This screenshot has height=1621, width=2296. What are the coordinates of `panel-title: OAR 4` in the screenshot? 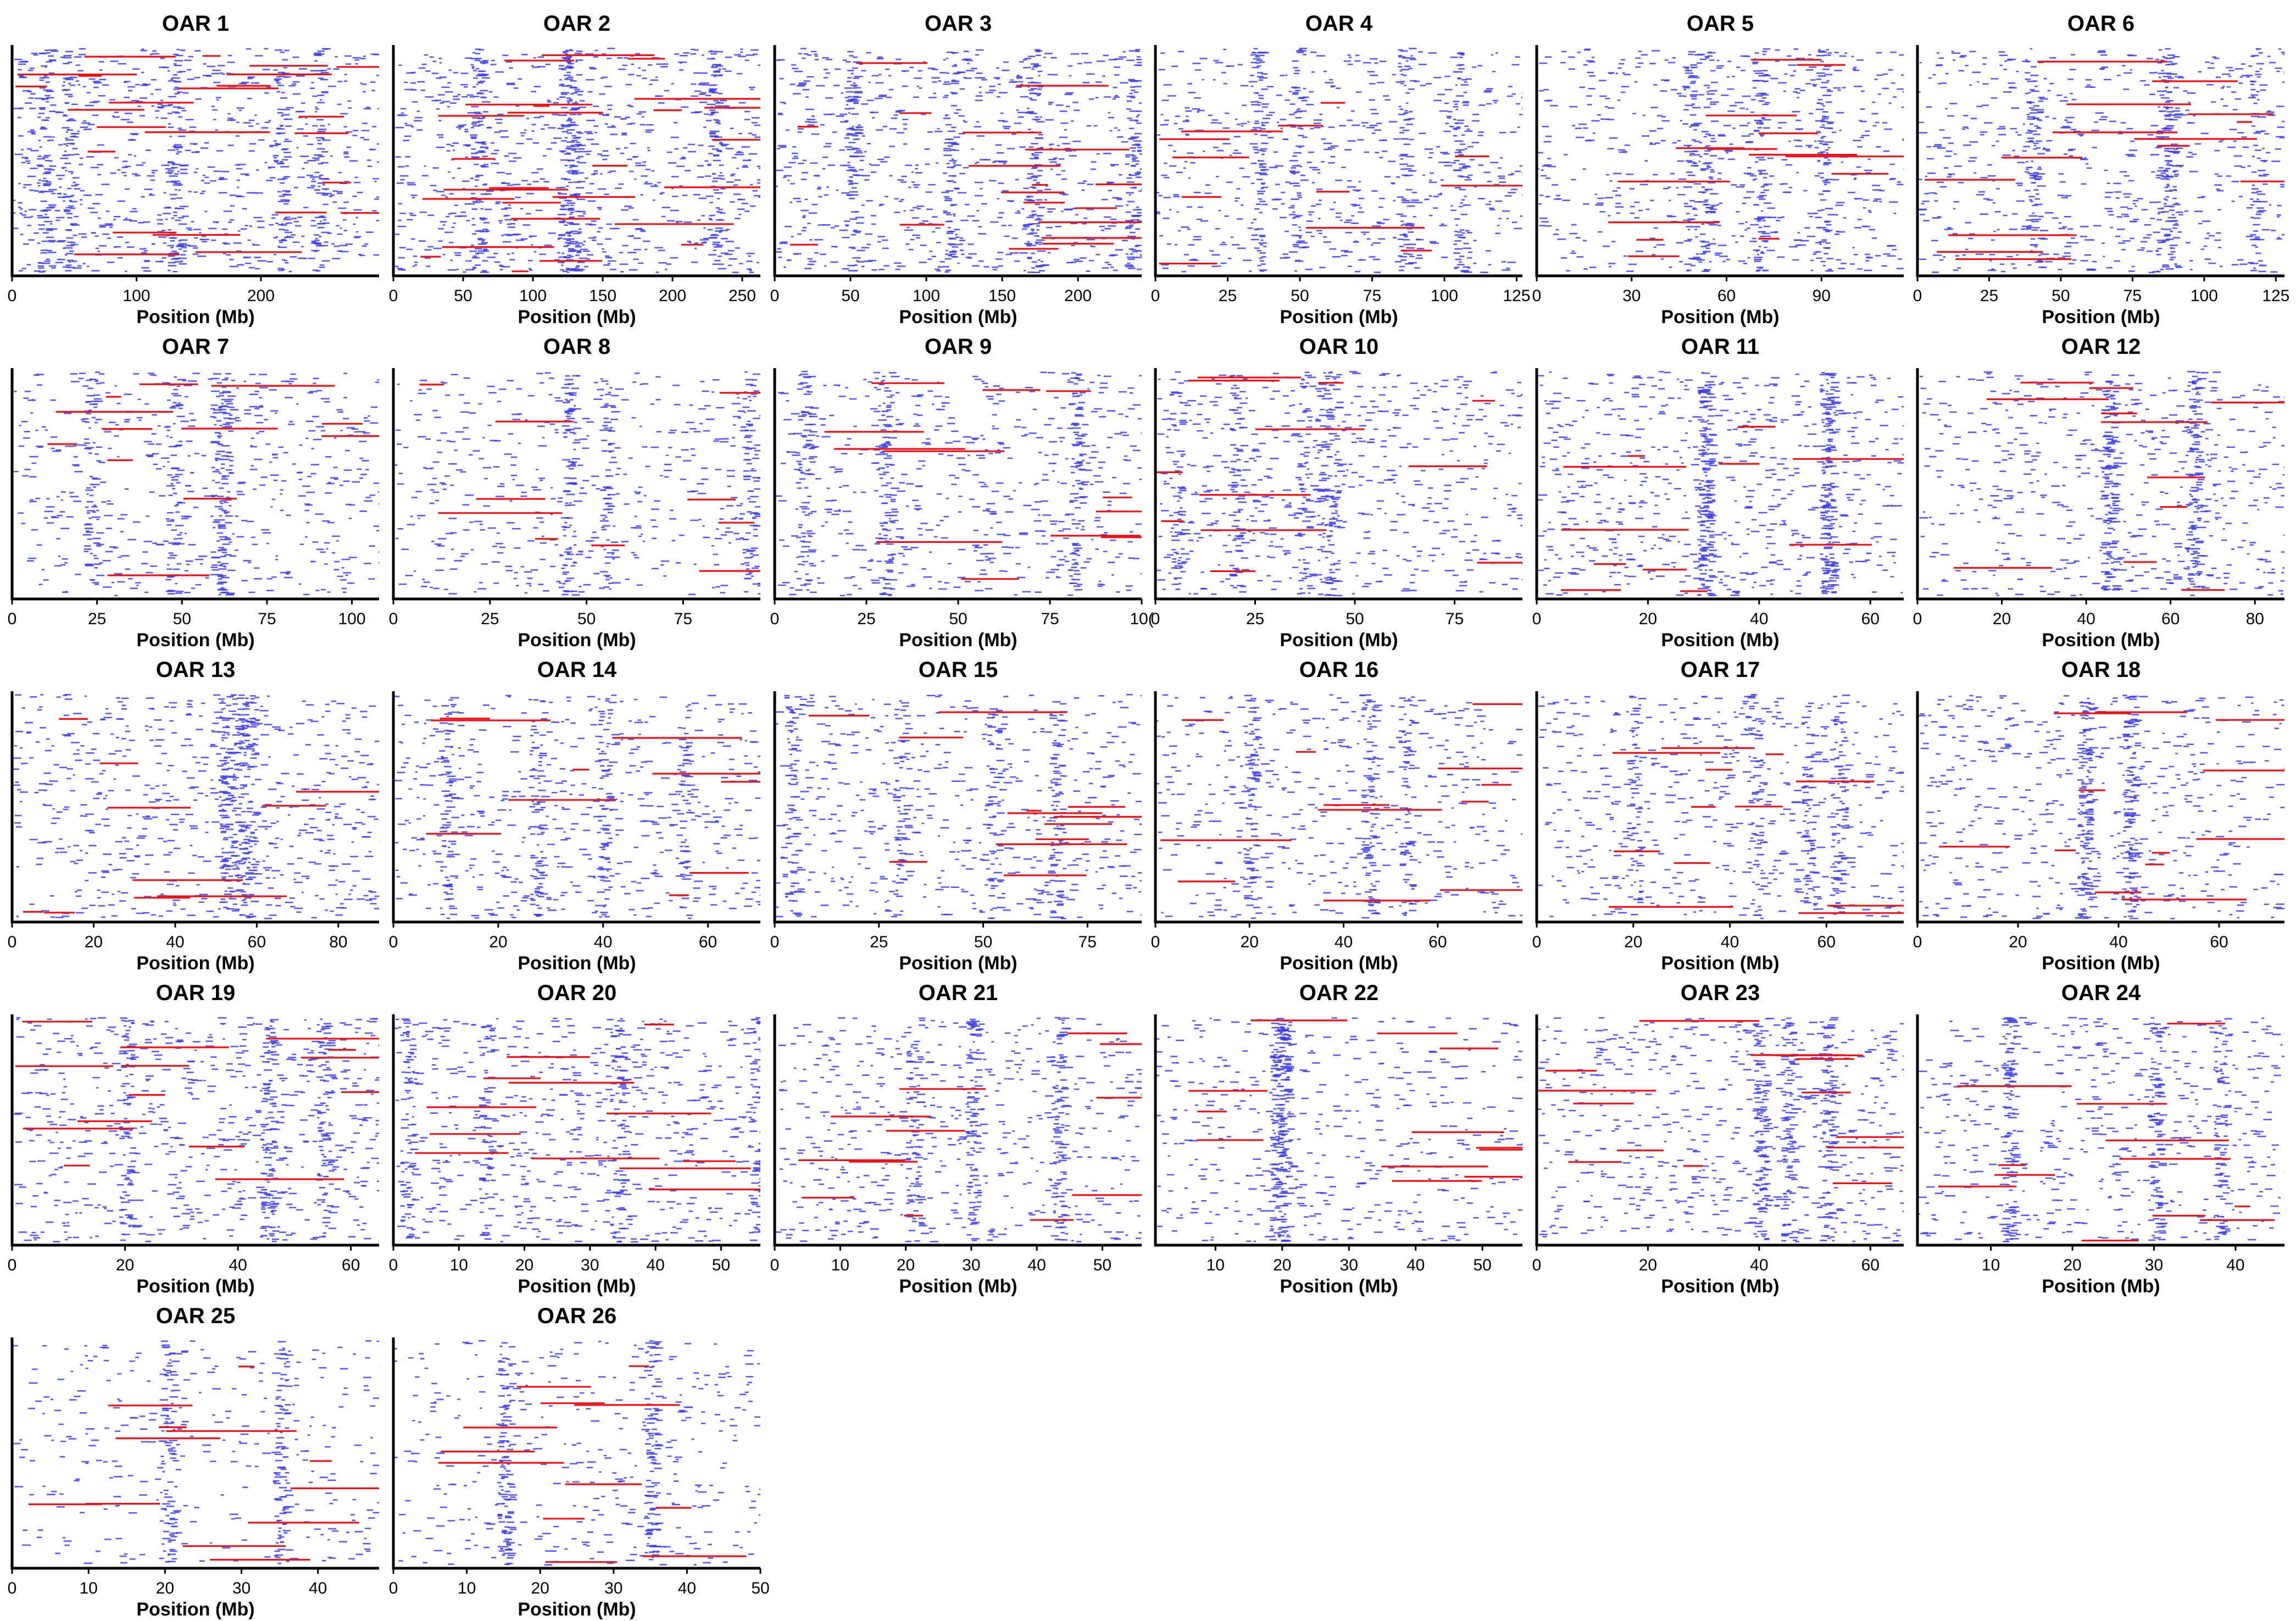 It's located at (1339, 24).